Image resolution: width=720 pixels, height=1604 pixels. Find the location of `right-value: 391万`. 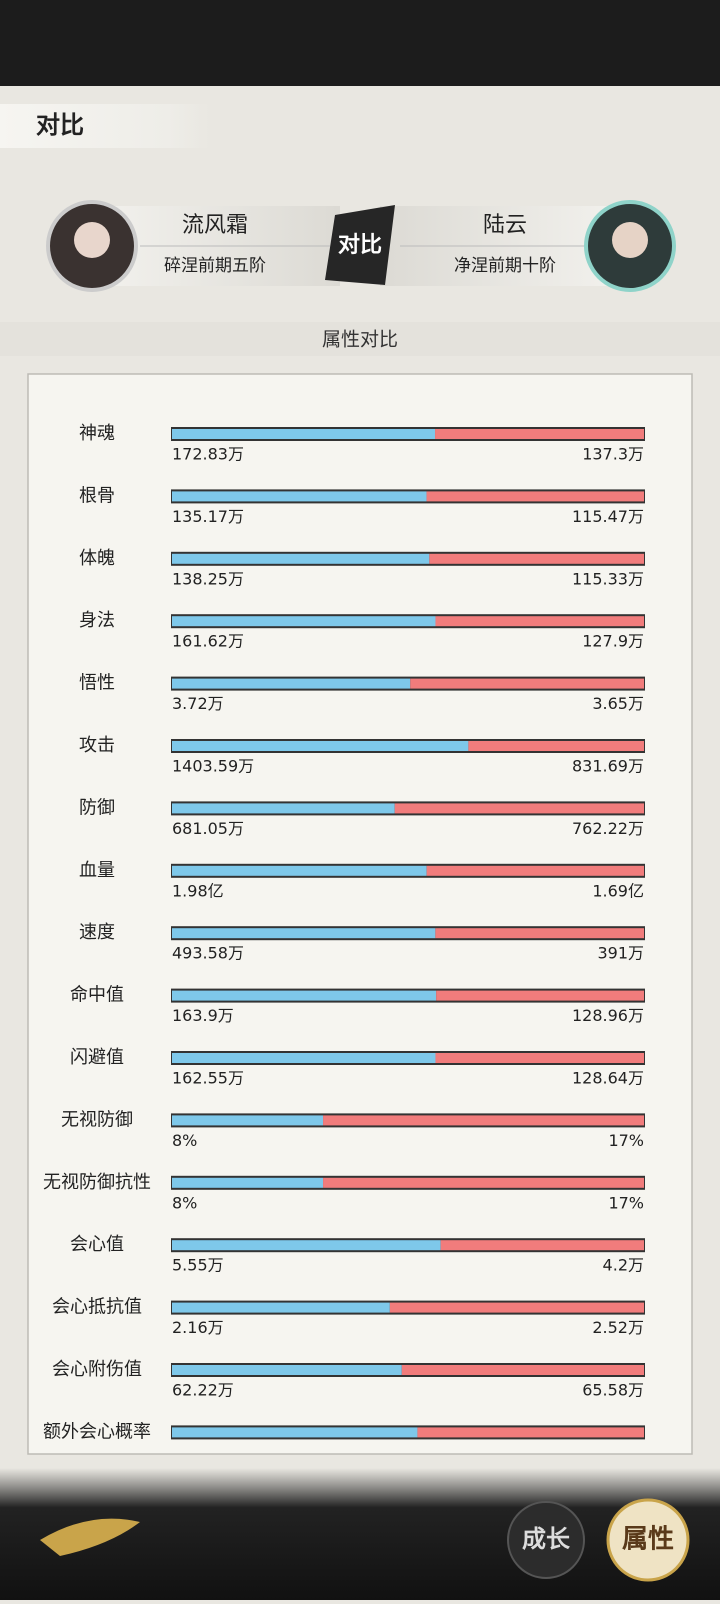

right-value: 391万 is located at coordinates (620, 953).